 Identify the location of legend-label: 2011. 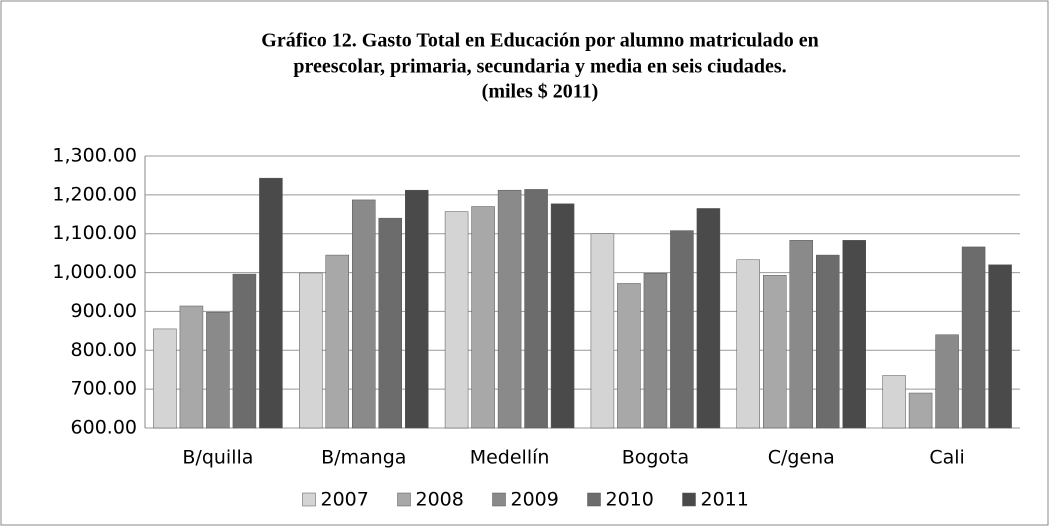
(725, 500).